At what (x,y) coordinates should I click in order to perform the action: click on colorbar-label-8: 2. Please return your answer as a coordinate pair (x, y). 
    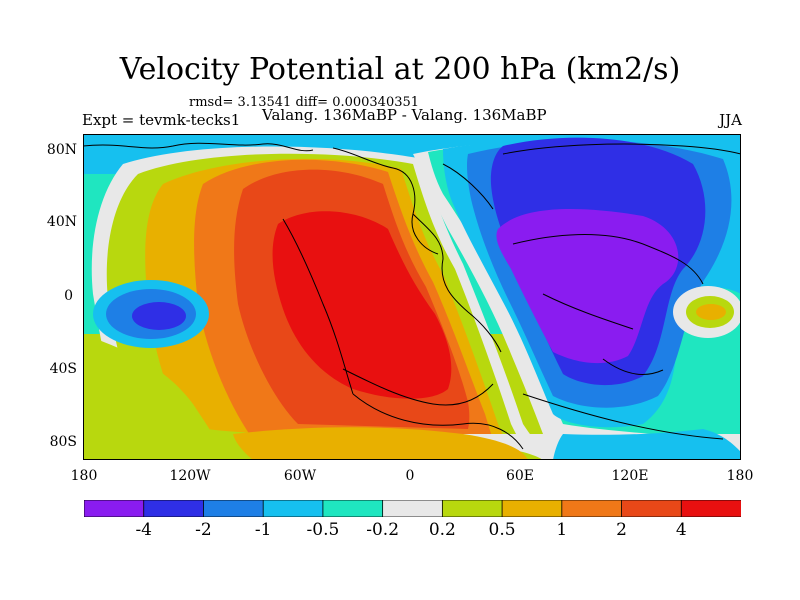
    Looking at the image, I should click on (621, 530).